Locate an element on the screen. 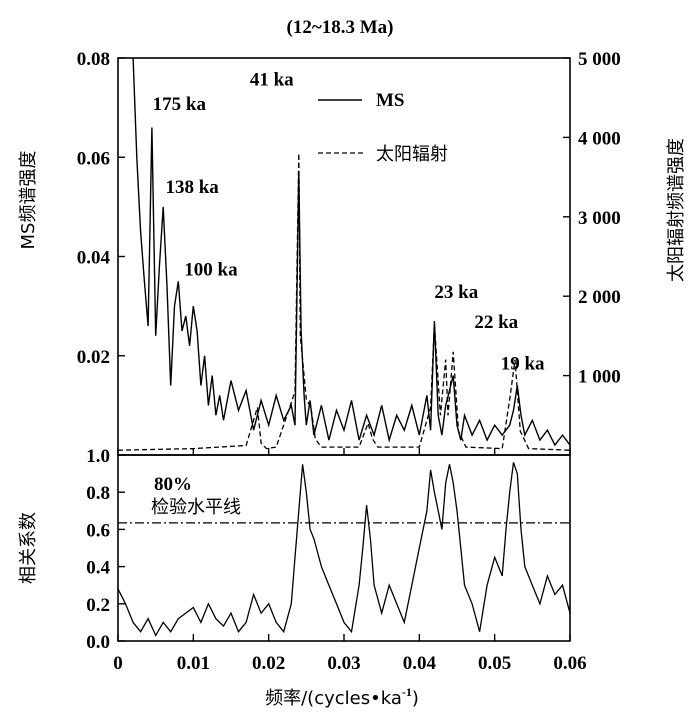  bottom-x-tick-label: 0.04 is located at coordinates (420, 663).